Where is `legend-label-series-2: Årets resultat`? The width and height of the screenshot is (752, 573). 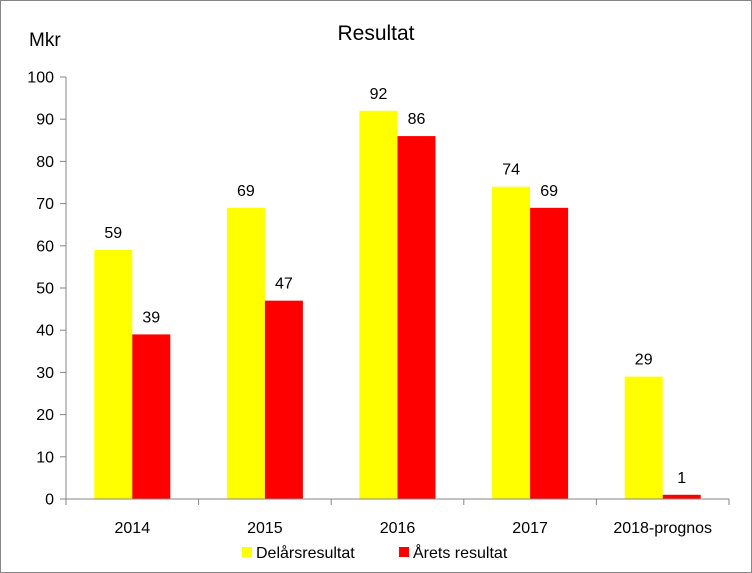 legend-label-series-2: Årets resultat is located at coordinates (460, 552).